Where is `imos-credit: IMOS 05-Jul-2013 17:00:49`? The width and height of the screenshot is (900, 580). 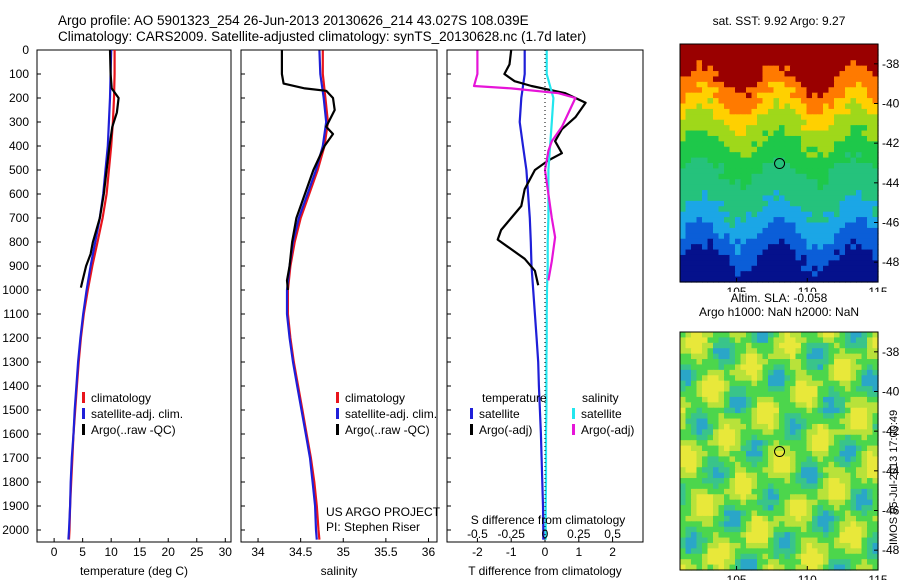
imos-credit: IMOS 05-Jul-2013 17:00:49 is located at coordinates (894, 477).